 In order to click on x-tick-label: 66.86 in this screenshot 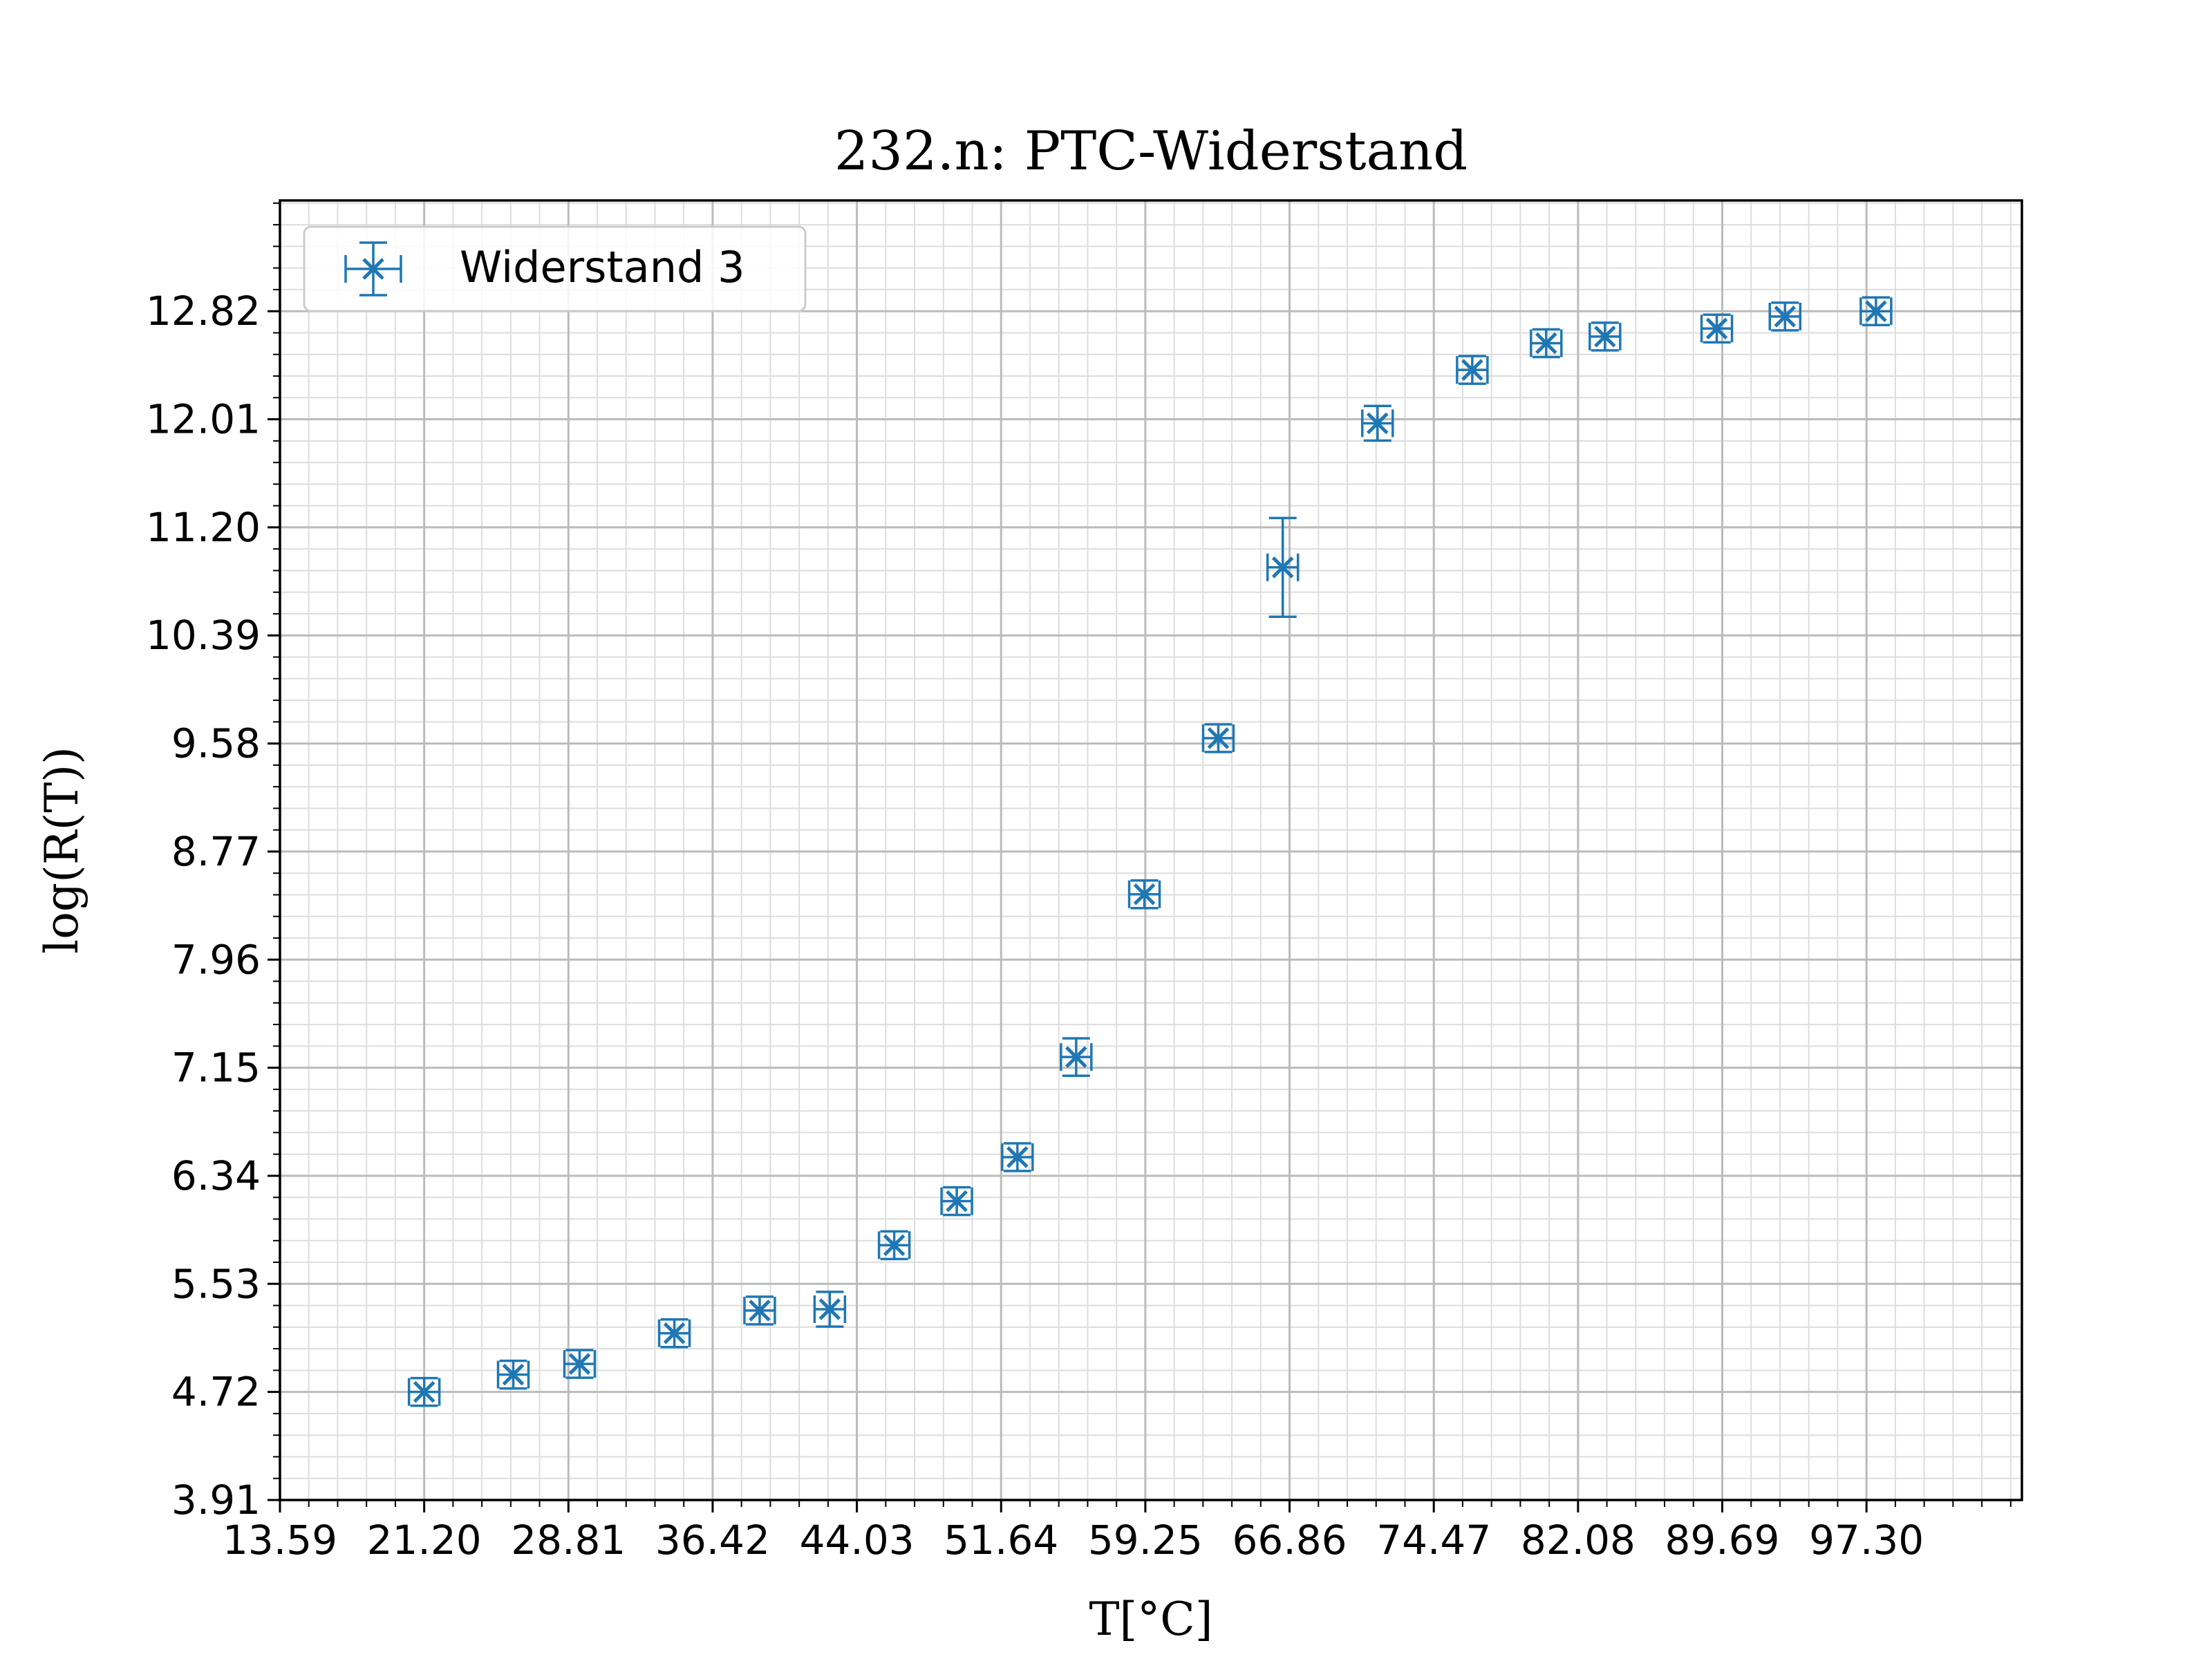, I will do `click(1289, 1540)`.